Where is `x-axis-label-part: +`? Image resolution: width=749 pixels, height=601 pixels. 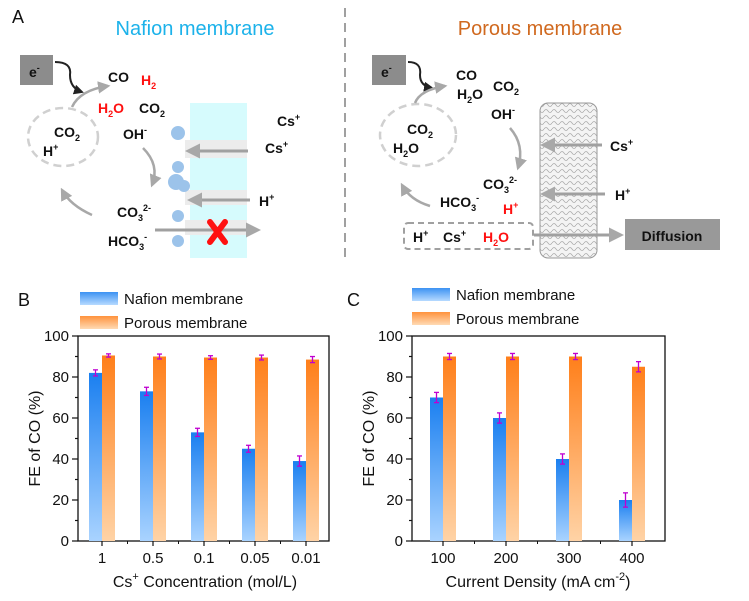
x-axis-label-part: + is located at coordinates (135, 577).